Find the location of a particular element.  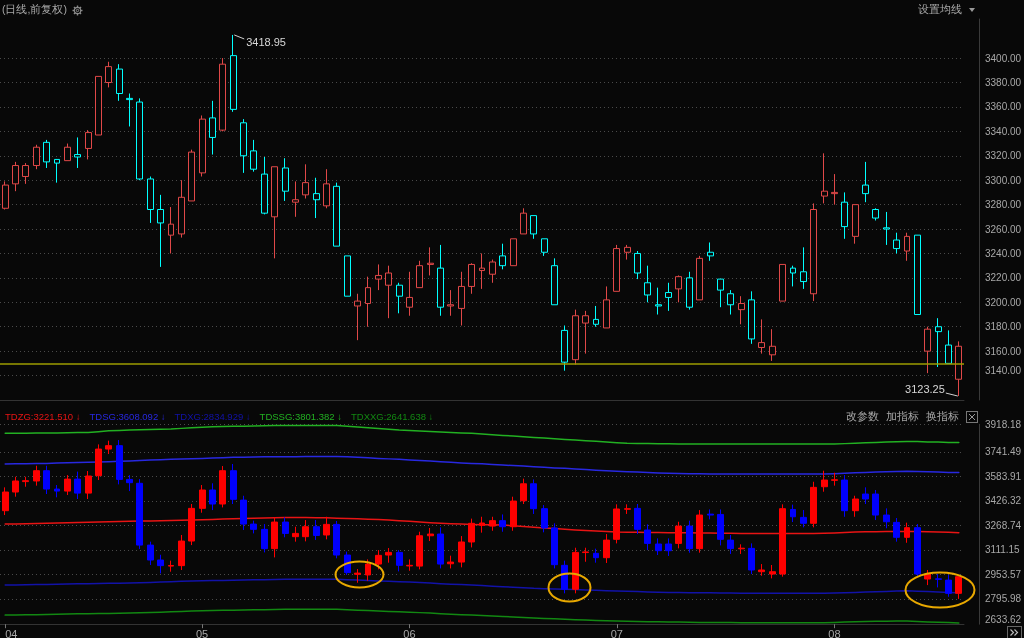

text: 换指标 is located at coordinates (942, 417).